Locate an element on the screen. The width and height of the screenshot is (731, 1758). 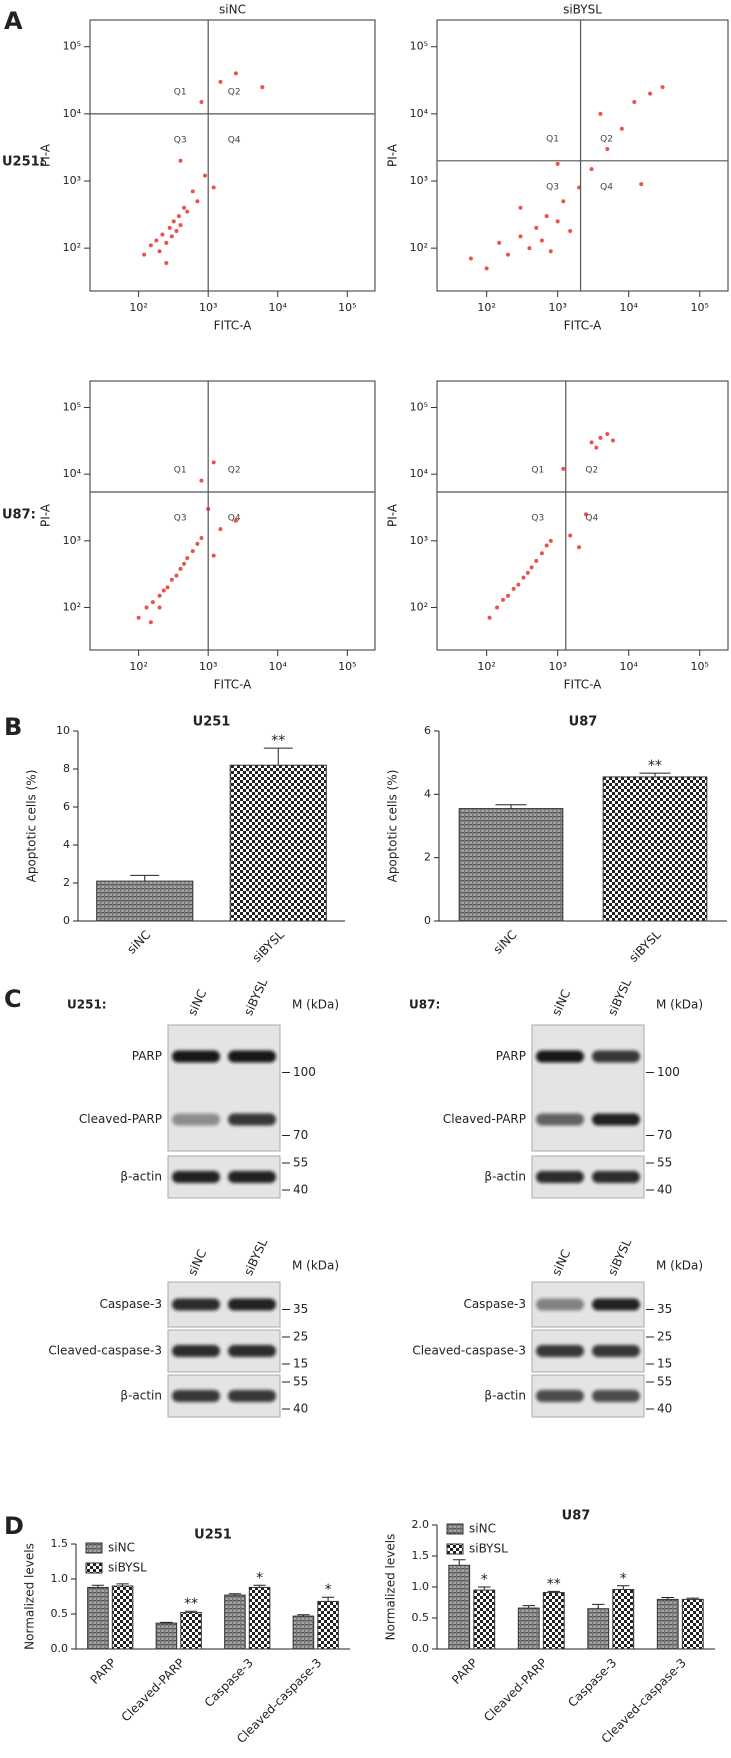
plot-frame is located at coordinates (582, 155).